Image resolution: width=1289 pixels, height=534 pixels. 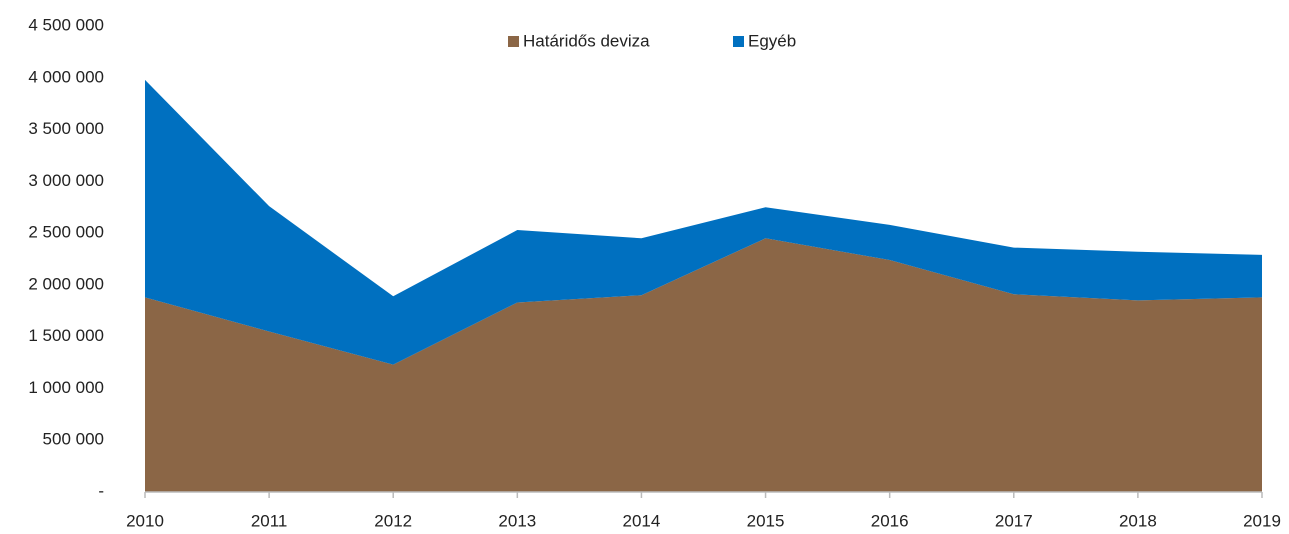 What do you see at coordinates (66, 24) in the screenshot?
I see `y-tick-label: 4 500 000` at bounding box center [66, 24].